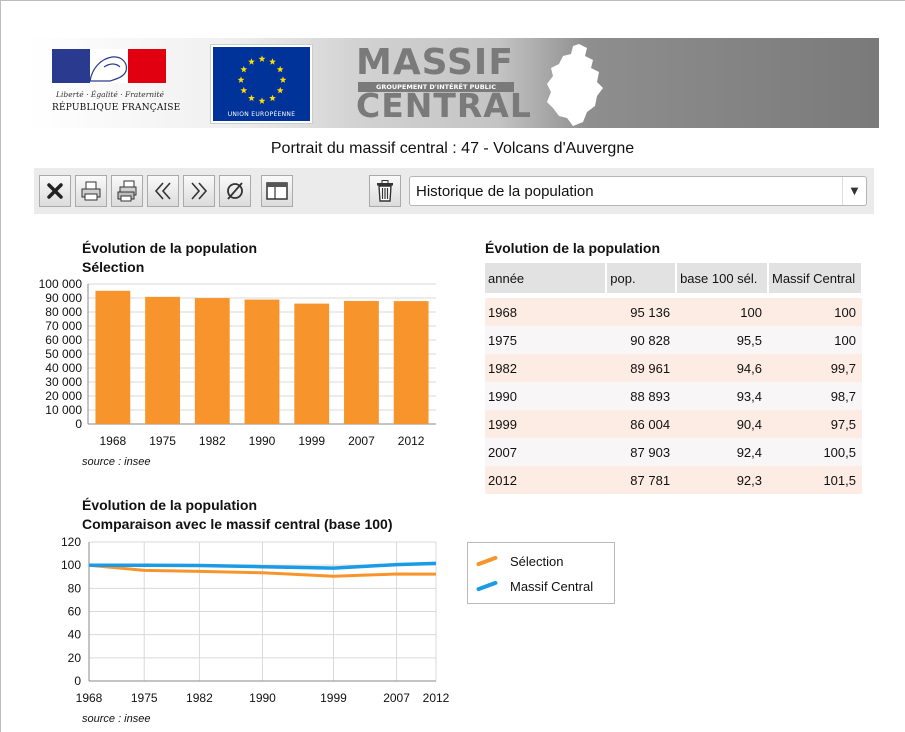  What do you see at coordinates (113, 357) in the screenshot?
I see `bar-1968` at bounding box center [113, 357].